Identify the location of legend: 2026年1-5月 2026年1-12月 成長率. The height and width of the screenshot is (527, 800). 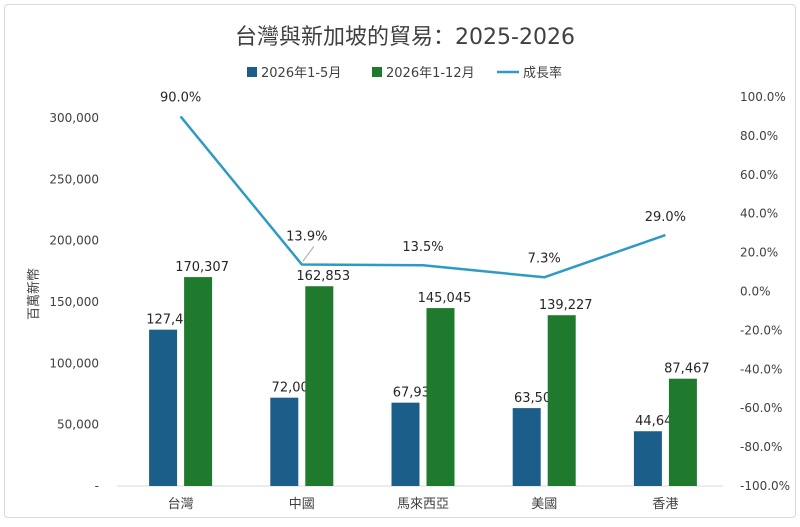
(404, 73).